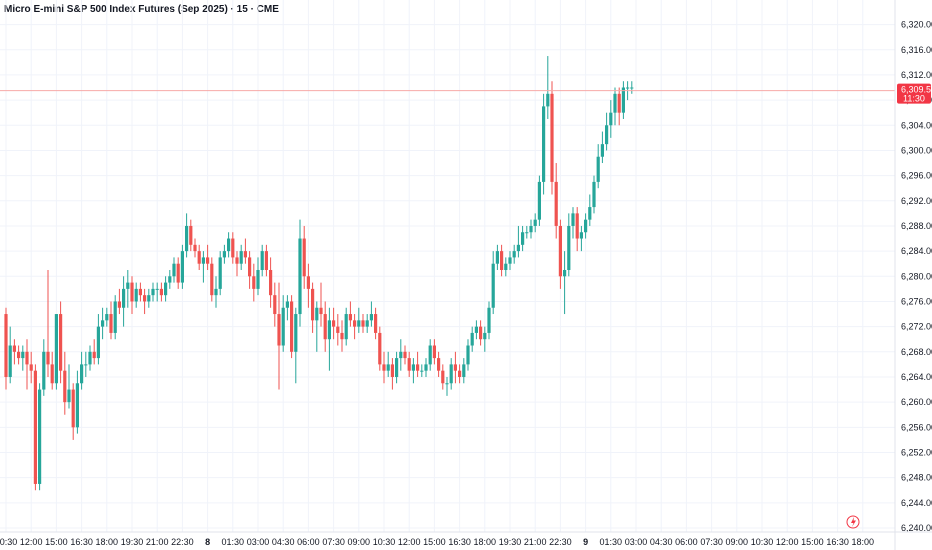  I want to click on x-tick-label: 18:00, so click(863, 542).